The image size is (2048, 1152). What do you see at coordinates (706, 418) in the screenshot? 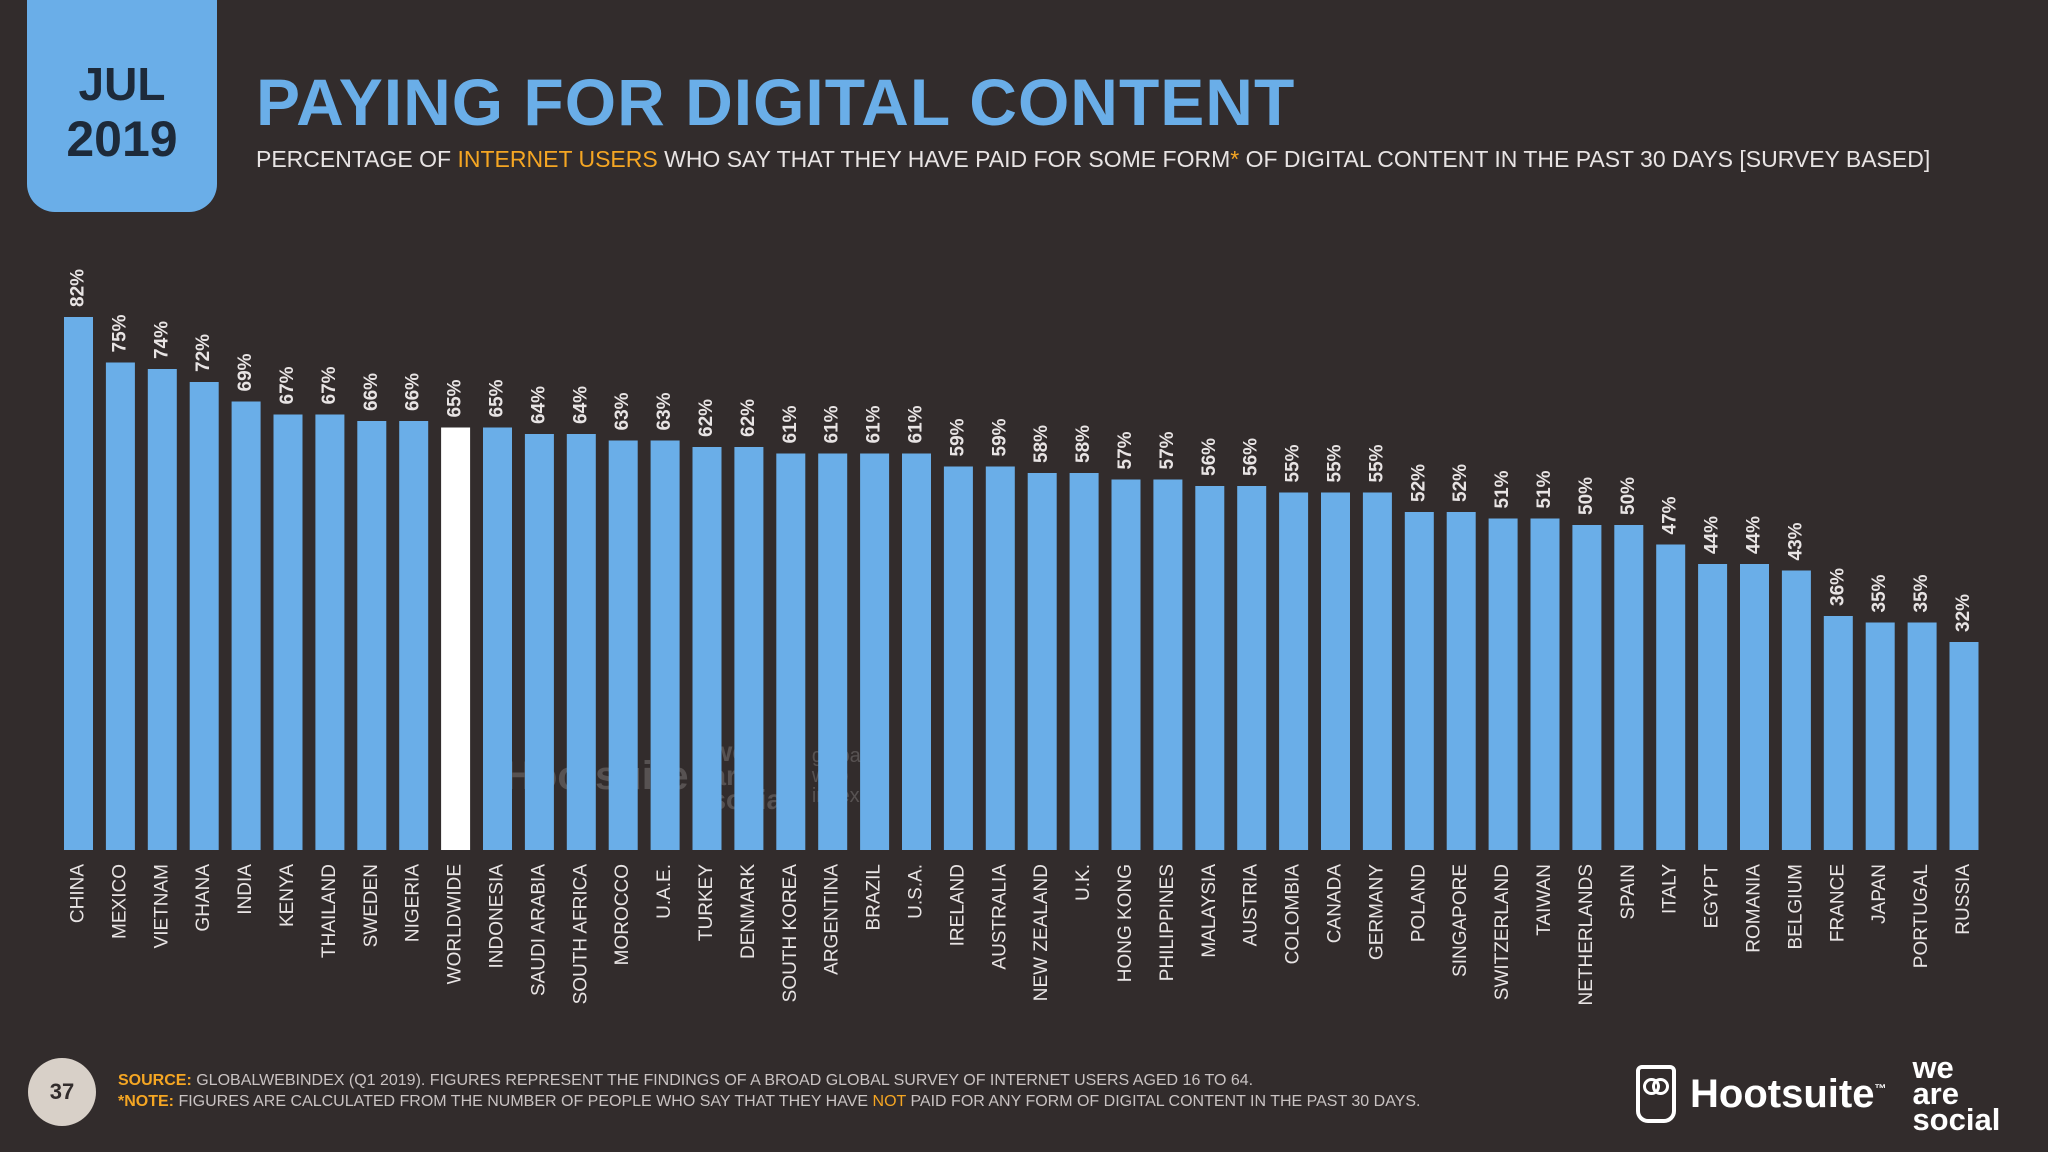
I see `value-label-turkey: 62%` at bounding box center [706, 418].